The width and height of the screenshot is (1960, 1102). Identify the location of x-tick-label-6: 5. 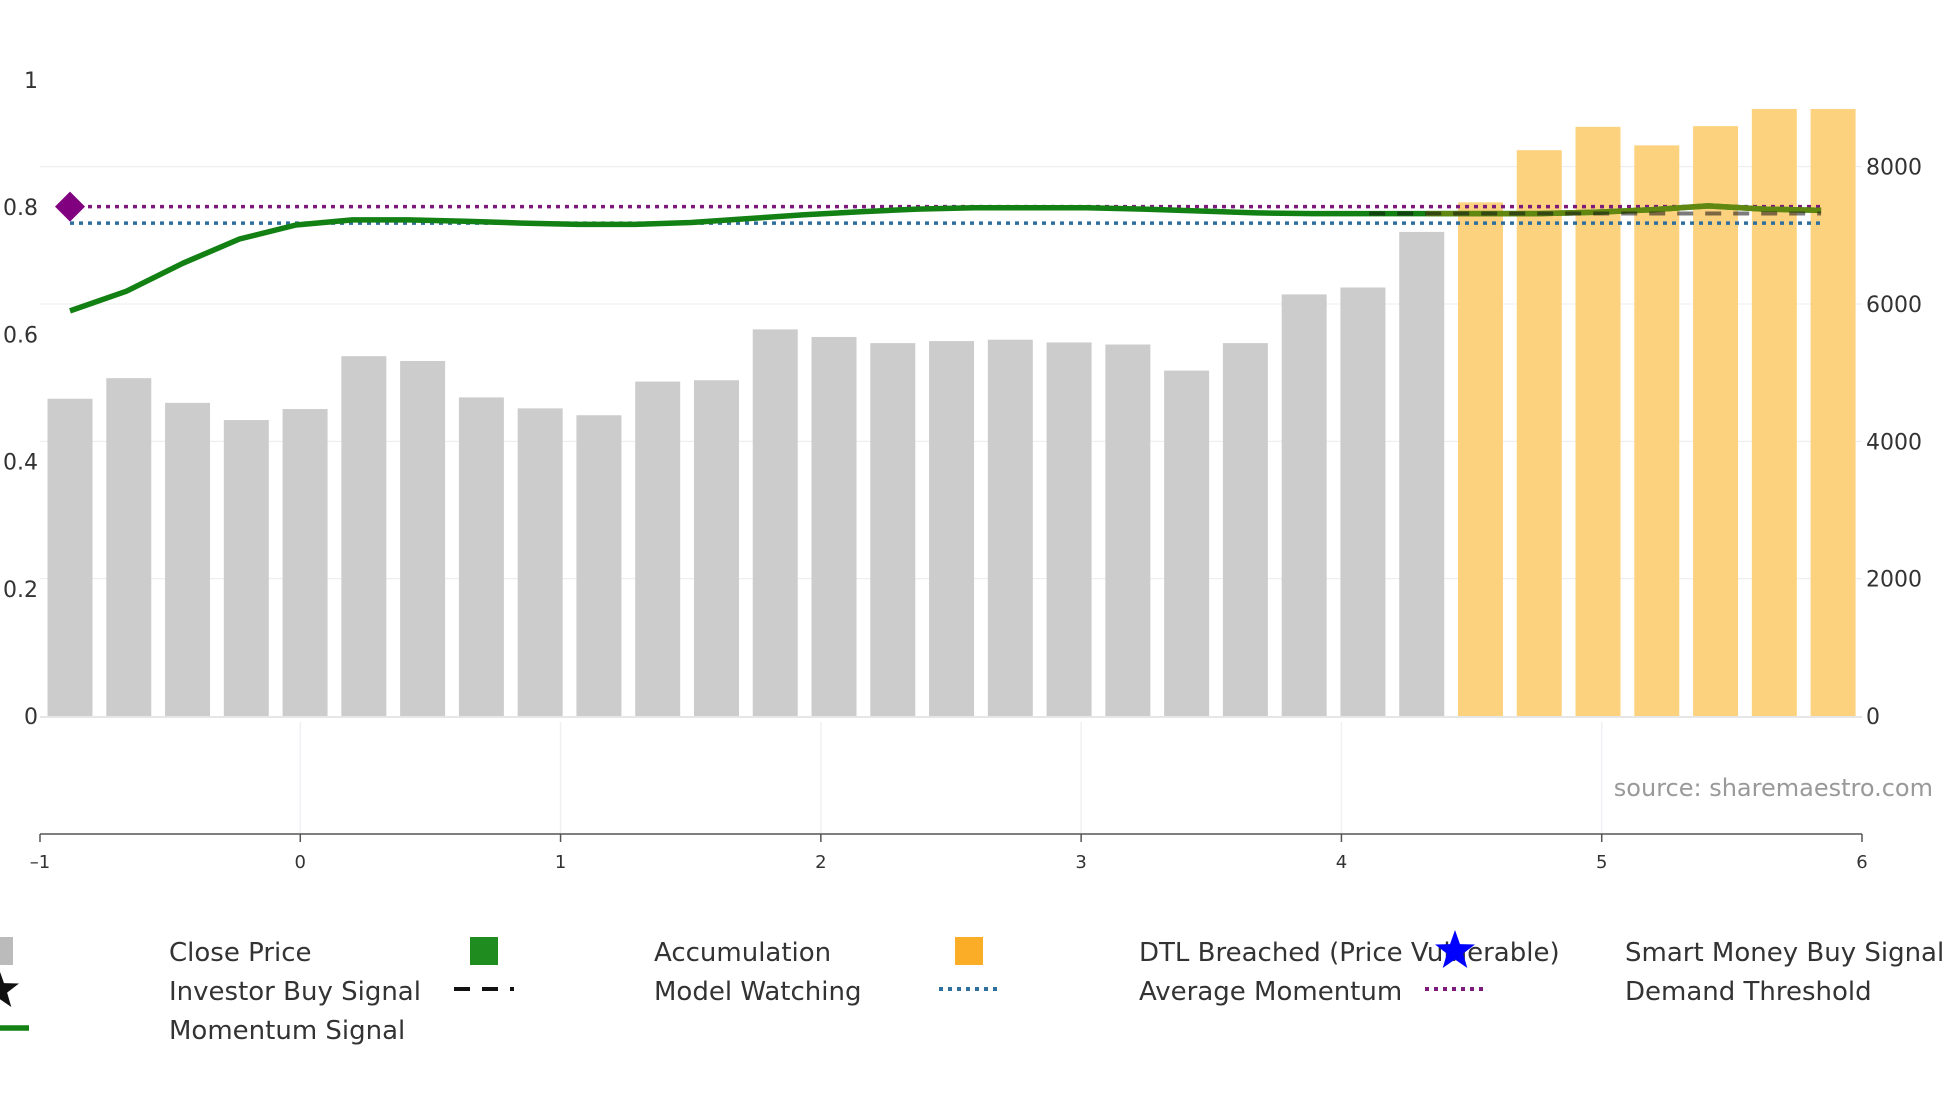
(1601, 862).